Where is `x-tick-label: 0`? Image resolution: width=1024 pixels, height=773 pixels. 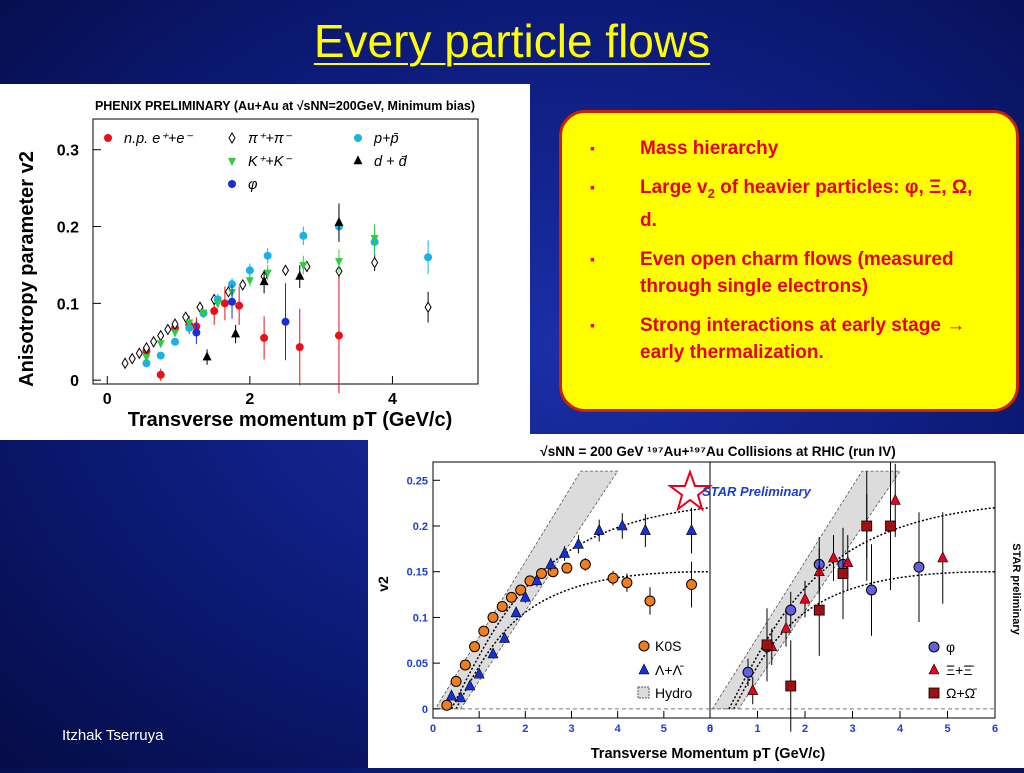 x-tick-label: 0 is located at coordinates (433, 729).